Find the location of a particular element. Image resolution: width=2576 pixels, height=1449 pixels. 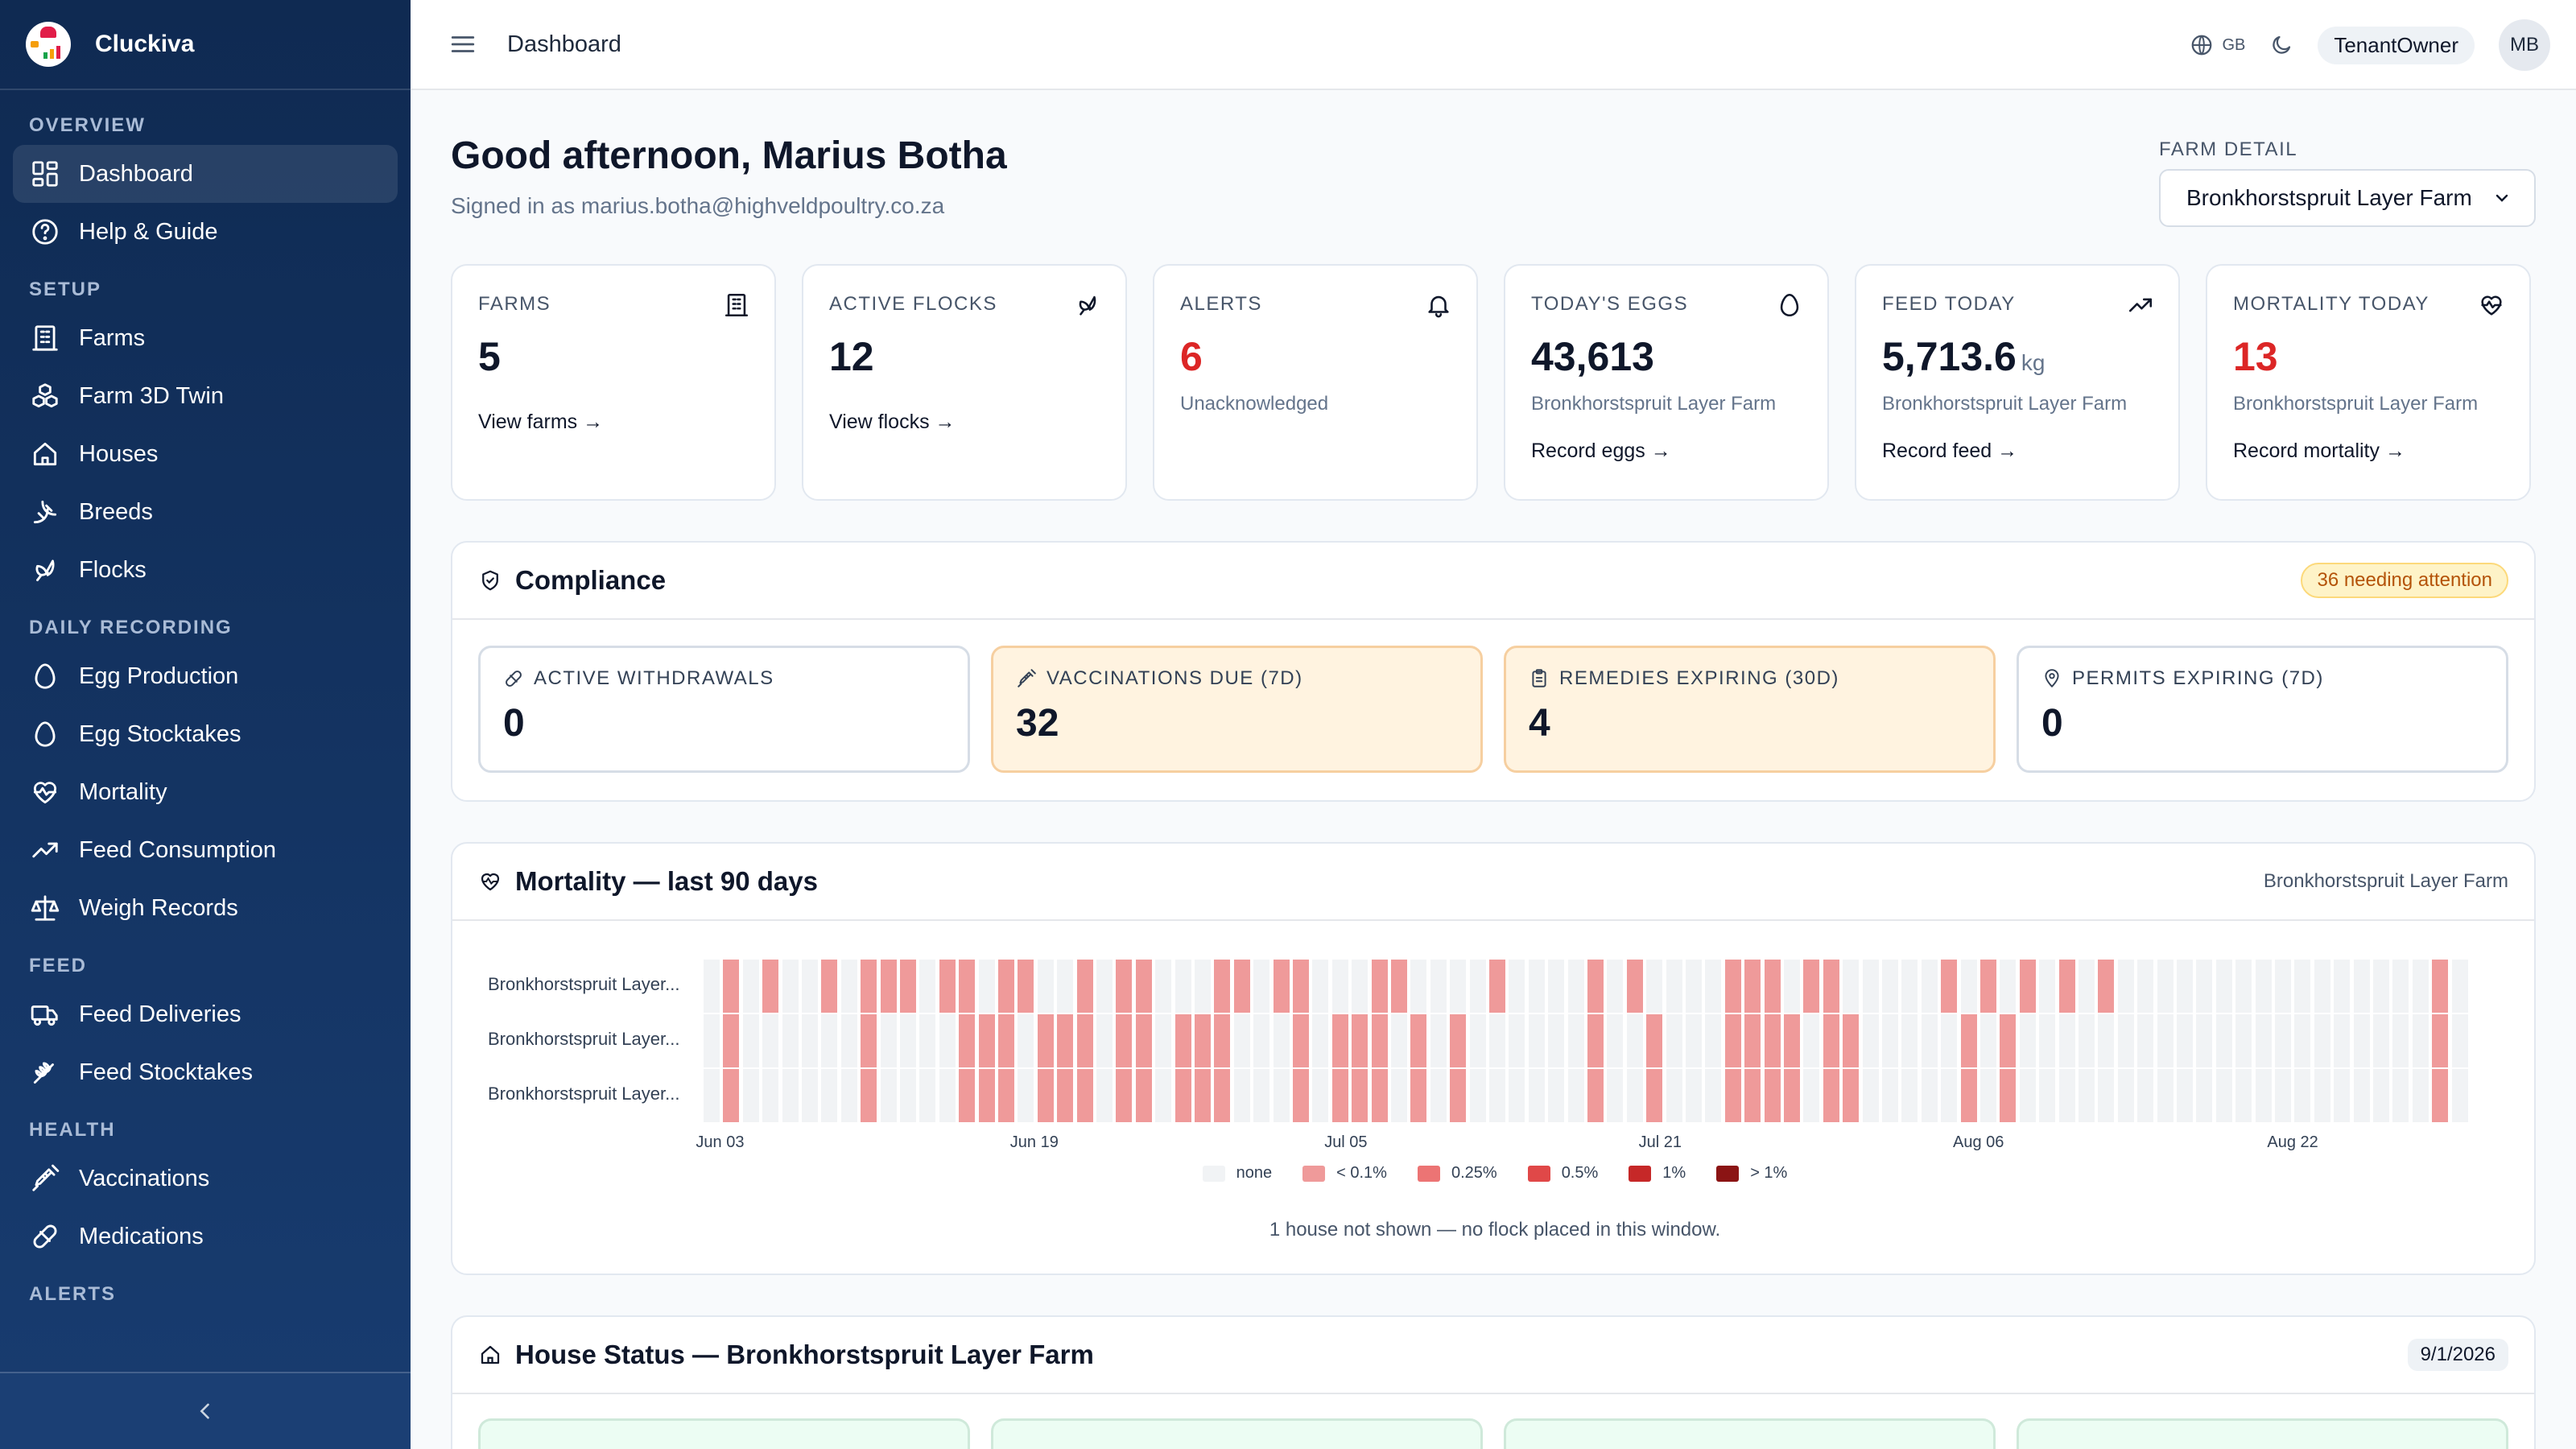

farm-select: Bronkhorstspruit Layer Farm is located at coordinates (2347, 198).